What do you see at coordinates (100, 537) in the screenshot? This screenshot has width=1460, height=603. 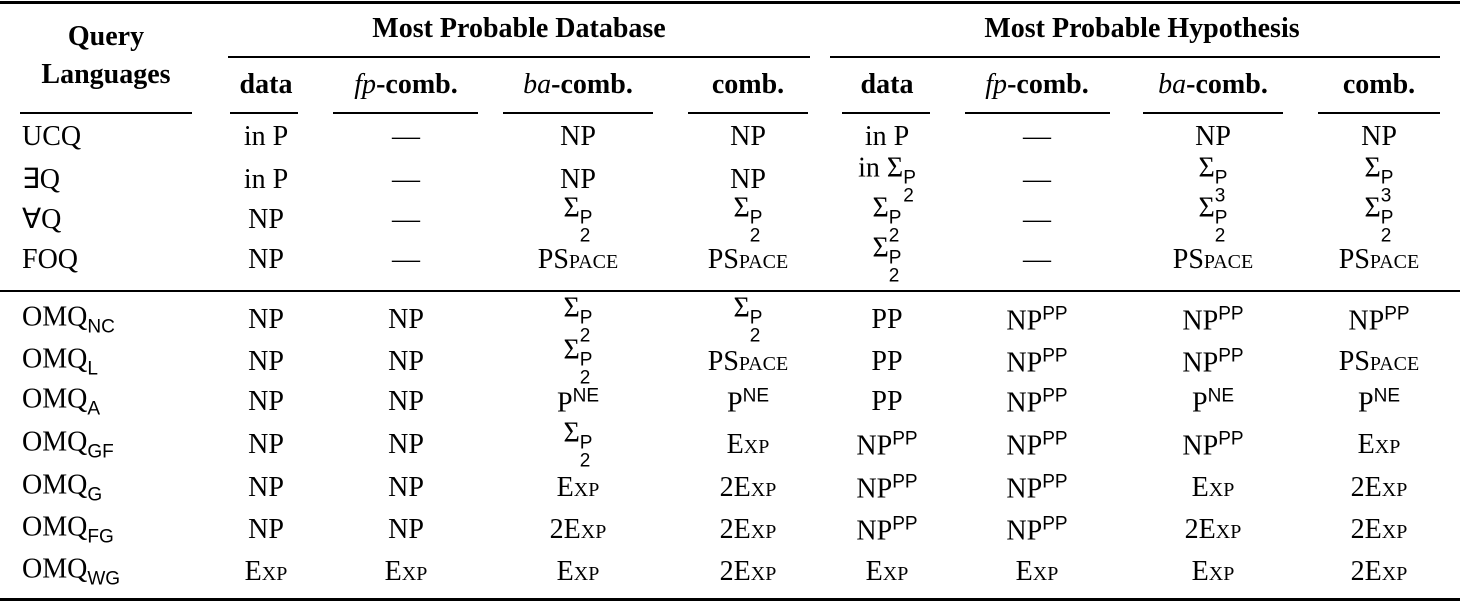 I see `subscript: FG` at bounding box center [100, 537].